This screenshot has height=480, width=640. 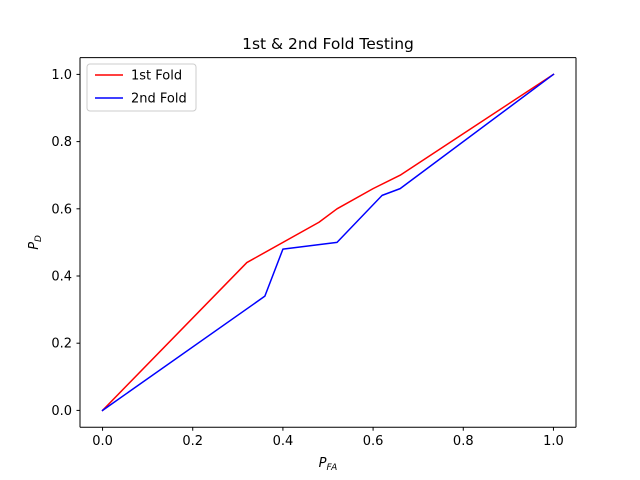 What do you see at coordinates (328, 438) in the screenshot?
I see `x-axis-ticks: 0.0 0.2 0.4 0.6 0.8 1.0` at bounding box center [328, 438].